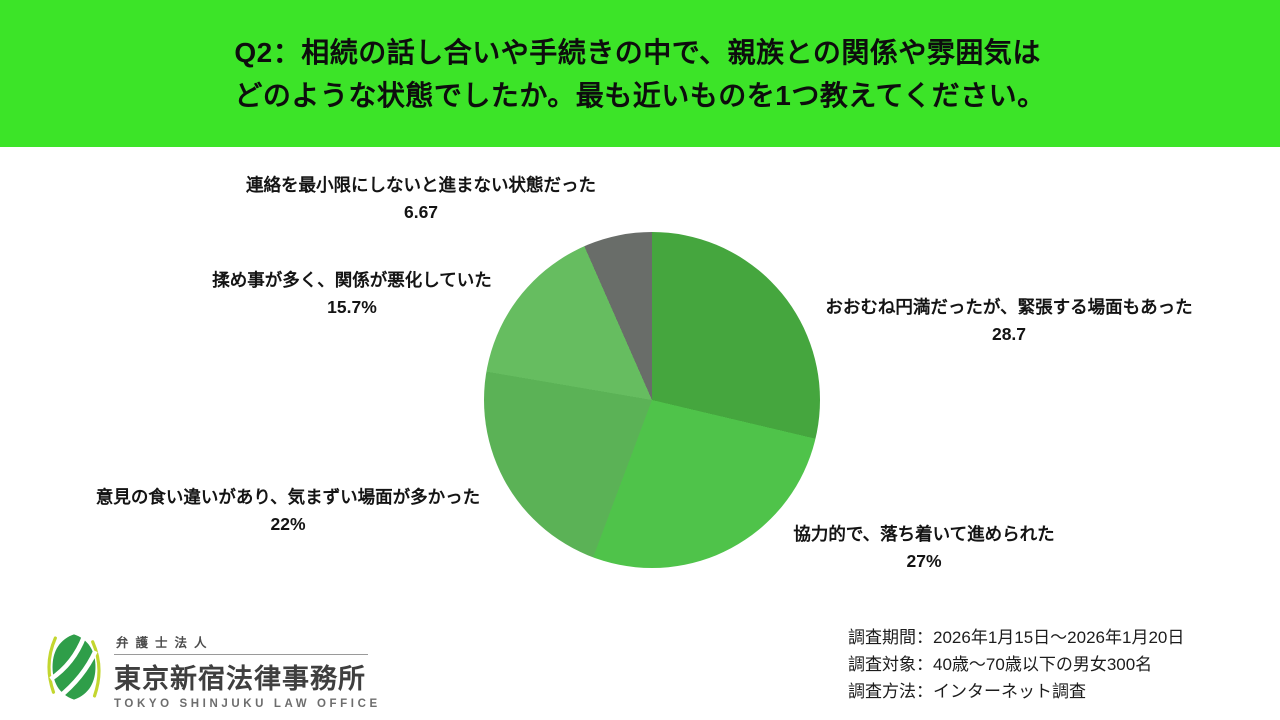 This screenshot has width=1280, height=720. What do you see at coordinates (288, 497) in the screenshot?
I see `pie-label-disagree-text: 意見の食い違いがあり、気まずい場面が多かった` at bounding box center [288, 497].